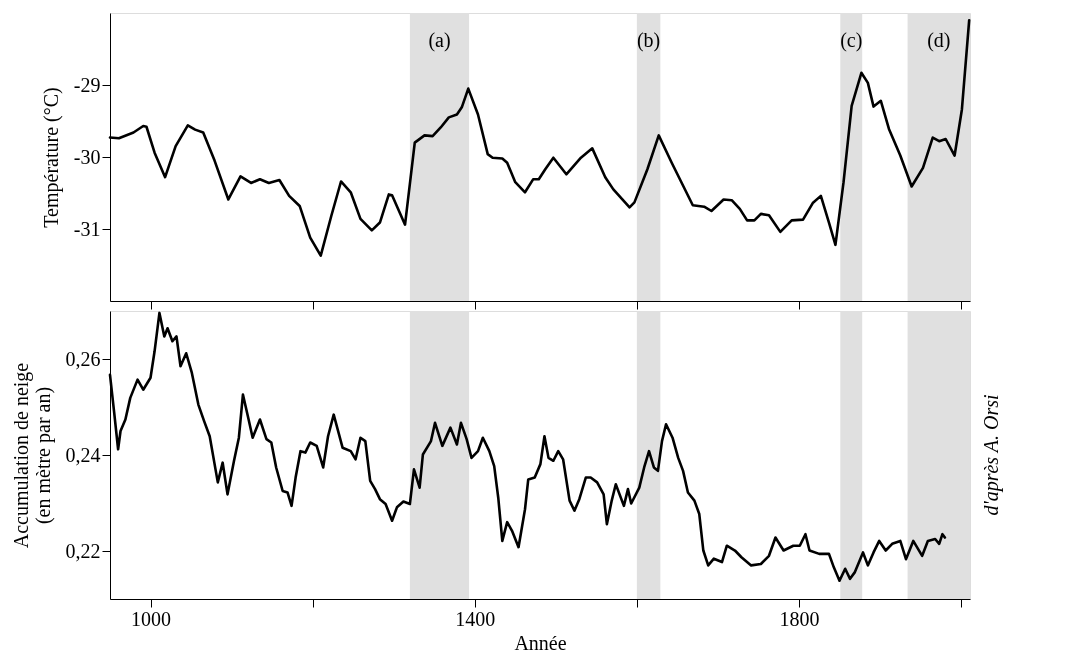 The width and height of the screenshot is (1069, 662). I want to click on y-axis-title: Accumulation de neige (en mètre par an), so click(32, 455).